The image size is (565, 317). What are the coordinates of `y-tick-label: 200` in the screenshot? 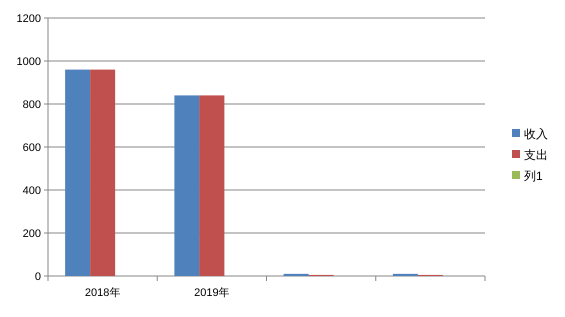 It's located at (31, 234).